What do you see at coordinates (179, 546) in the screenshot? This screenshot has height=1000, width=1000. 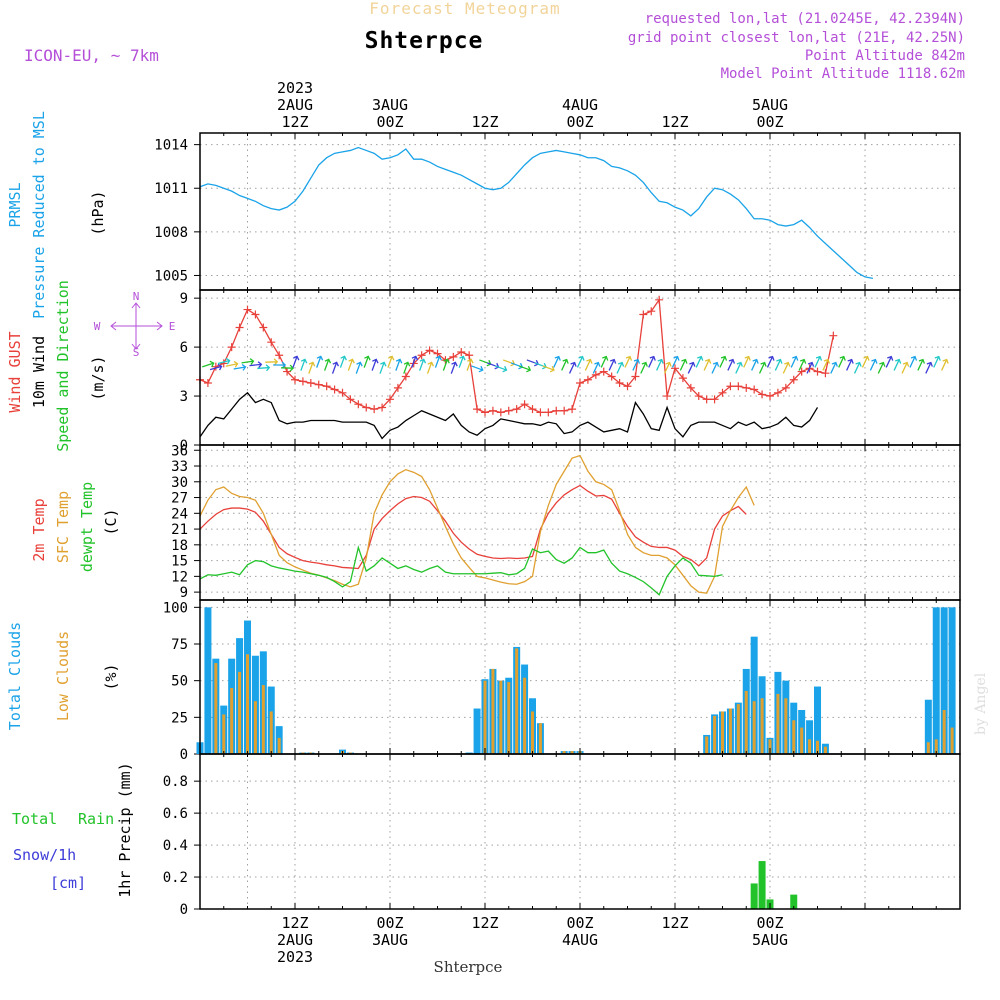 I see `y-tick-label: 18` at bounding box center [179, 546].